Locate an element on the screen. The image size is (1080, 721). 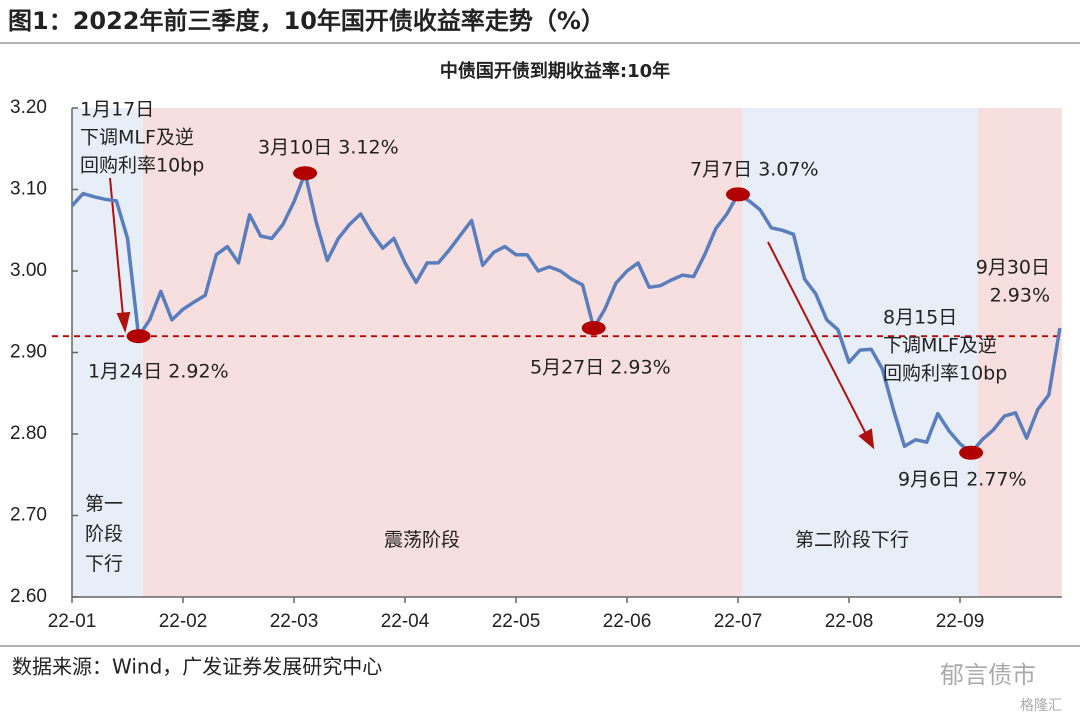
phase-label: 下行 is located at coordinates (104, 564).